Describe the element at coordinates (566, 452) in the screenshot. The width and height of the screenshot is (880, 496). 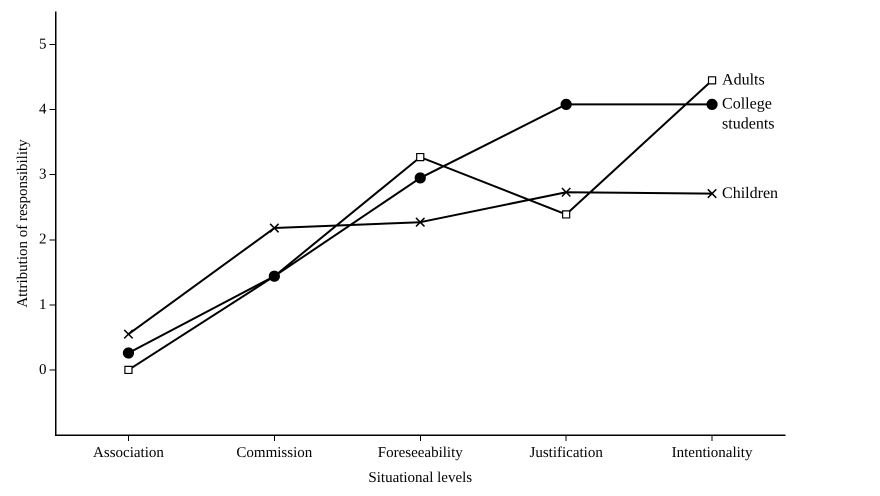
I see `x-tick-label: Justification` at that location.